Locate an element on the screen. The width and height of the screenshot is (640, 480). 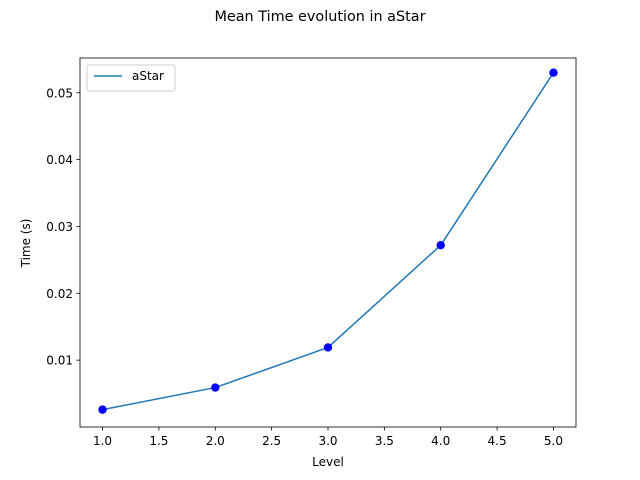
y-axis-ticks: 0.01 0.02 0.03 0.04 0.05 is located at coordinates (63, 227).